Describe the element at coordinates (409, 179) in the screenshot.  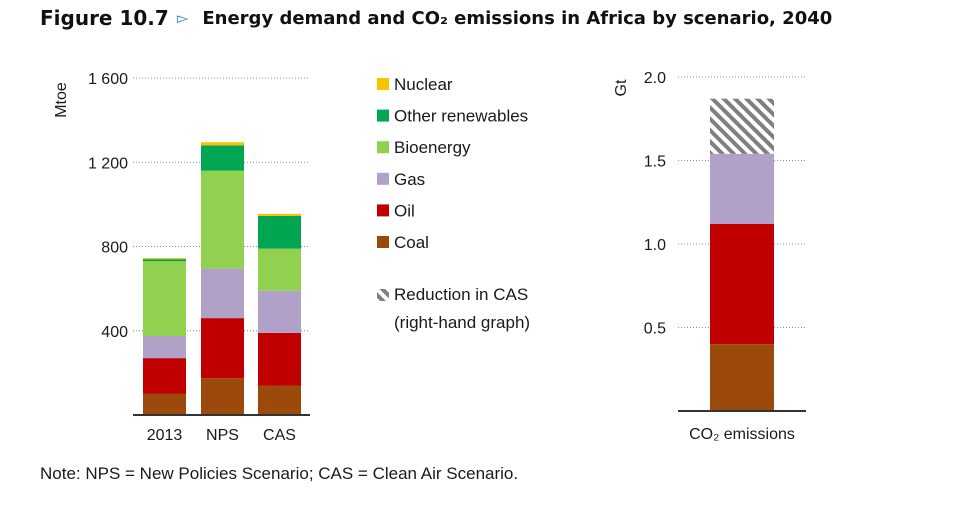
I see `legend-label: Gas` at that location.